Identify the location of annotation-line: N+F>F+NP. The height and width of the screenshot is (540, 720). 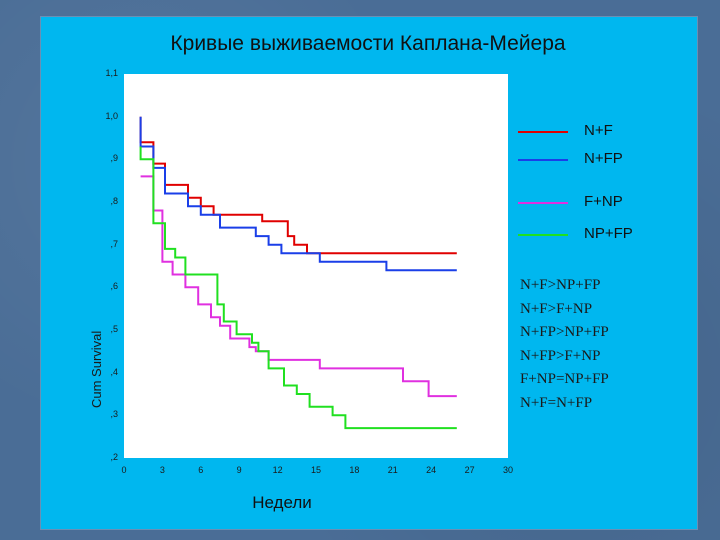
(556, 308).